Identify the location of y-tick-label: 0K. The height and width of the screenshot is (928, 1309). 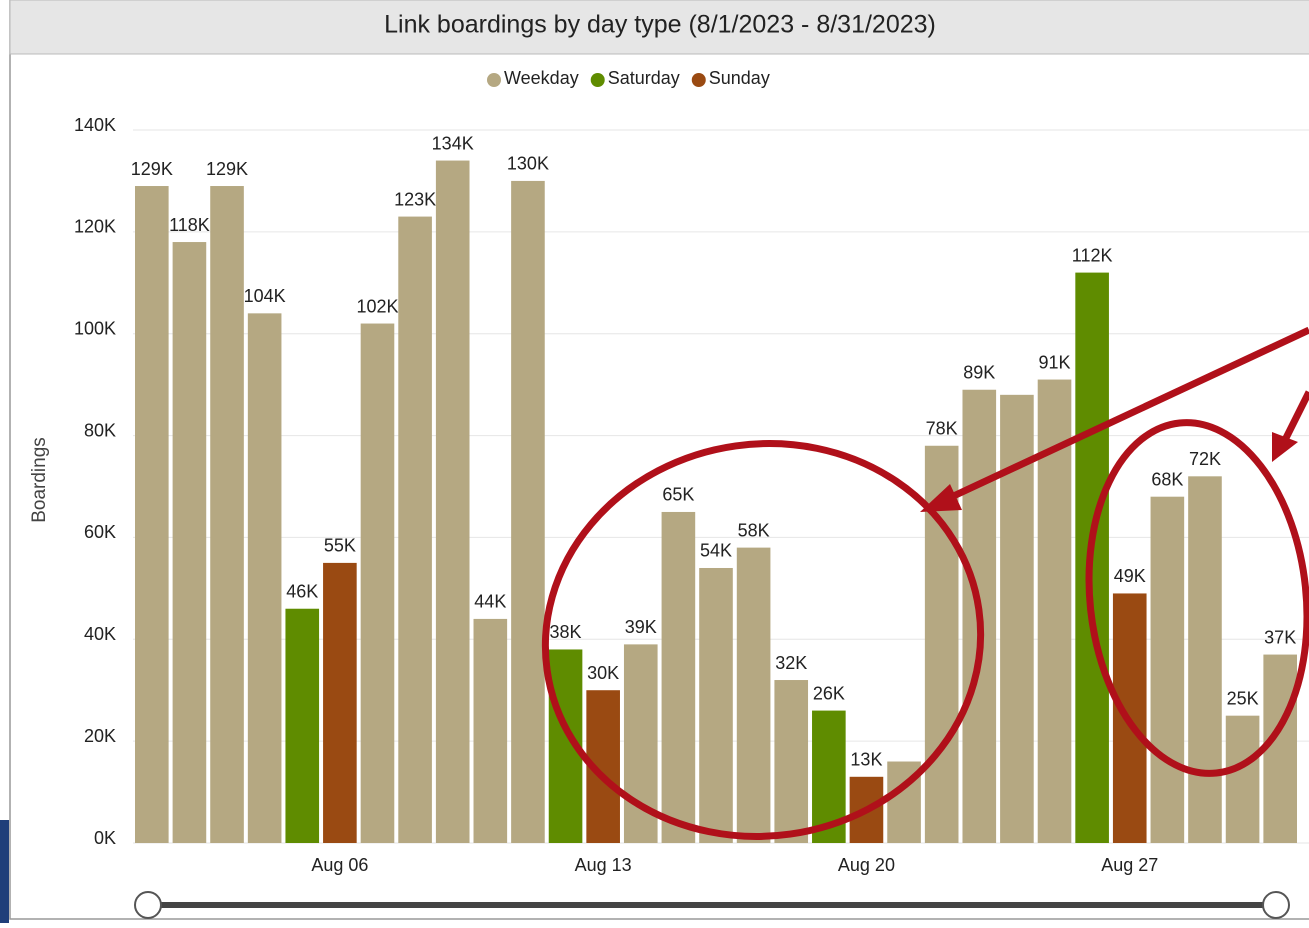
(105, 838).